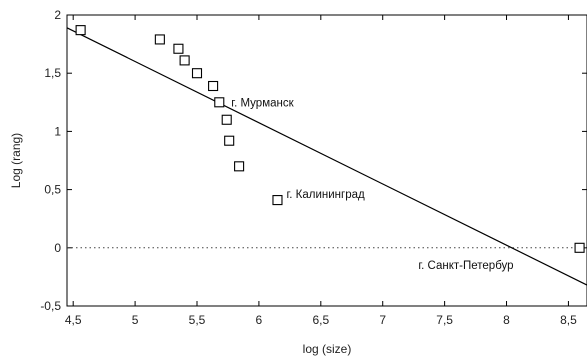 The width and height of the screenshot is (587, 359). What do you see at coordinates (73, 320) in the screenshot?
I see `x-tick-label: 4,5` at bounding box center [73, 320].